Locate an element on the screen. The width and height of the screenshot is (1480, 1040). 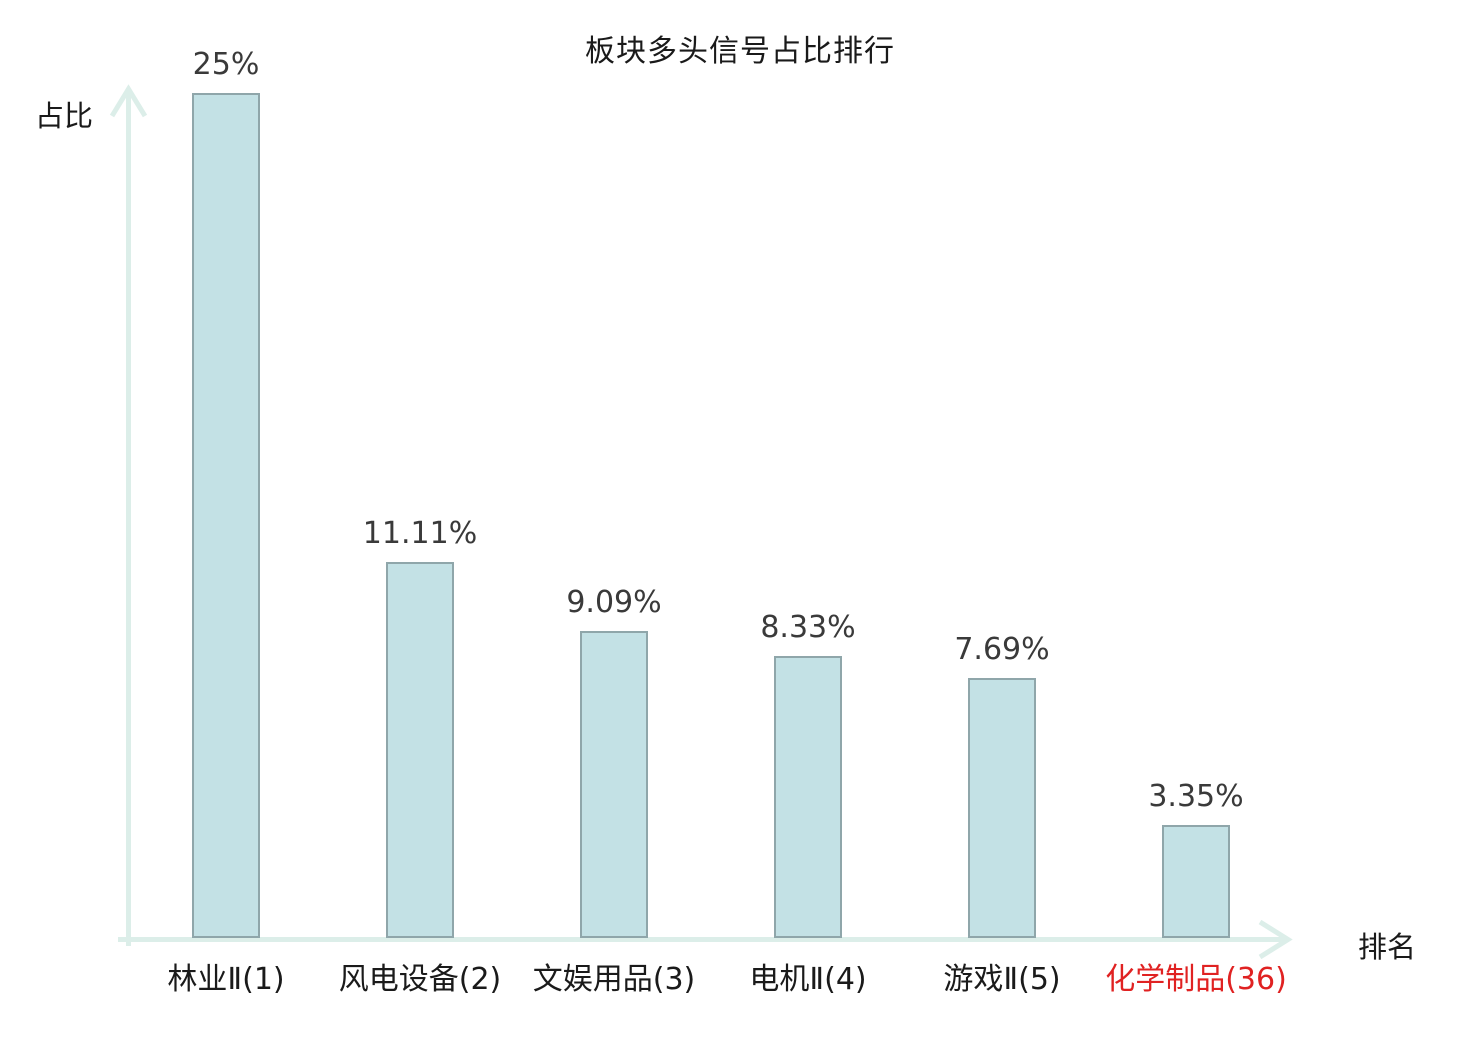
bar-value-label: 3.35% is located at coordinates (1196, 796).